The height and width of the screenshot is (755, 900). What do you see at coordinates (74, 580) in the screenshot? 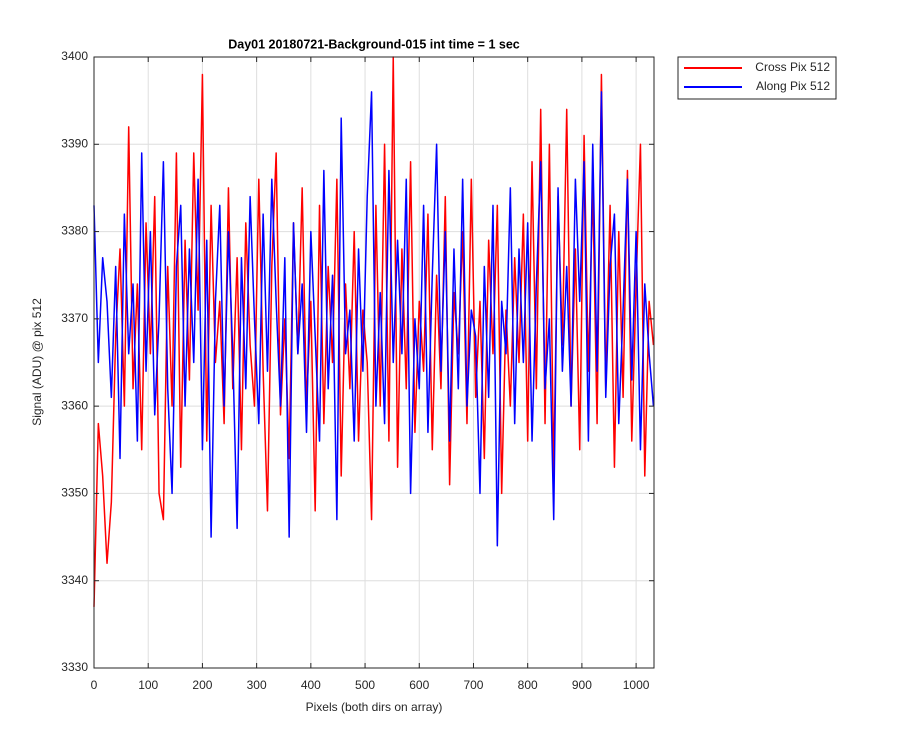
I see `y-tick-label: 3340` at bounding box center [74, 580].